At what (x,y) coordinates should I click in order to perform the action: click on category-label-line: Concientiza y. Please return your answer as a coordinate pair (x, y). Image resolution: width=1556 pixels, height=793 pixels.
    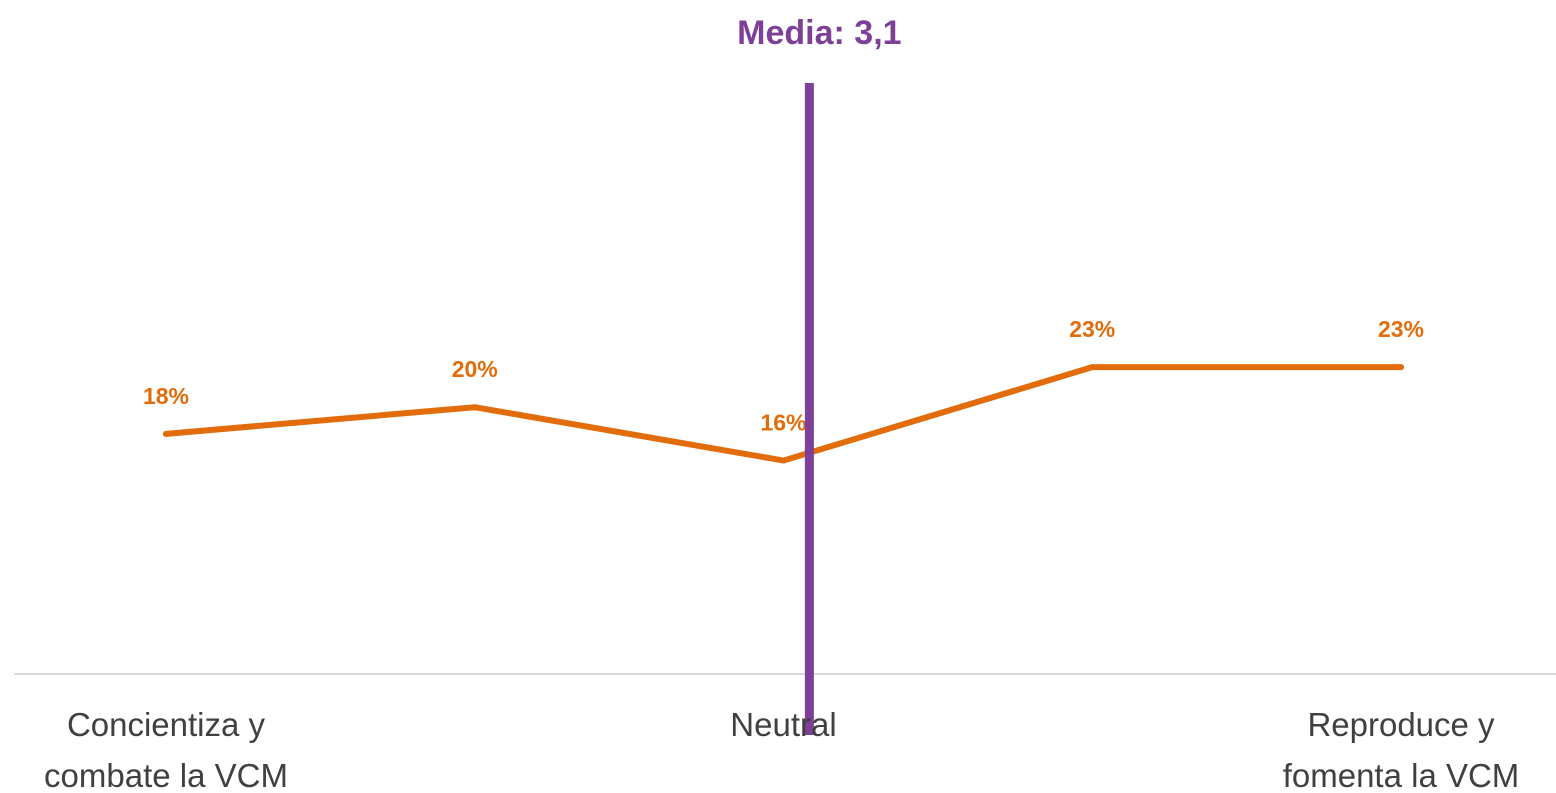
    Looking at the image, I should click on (166, 724).